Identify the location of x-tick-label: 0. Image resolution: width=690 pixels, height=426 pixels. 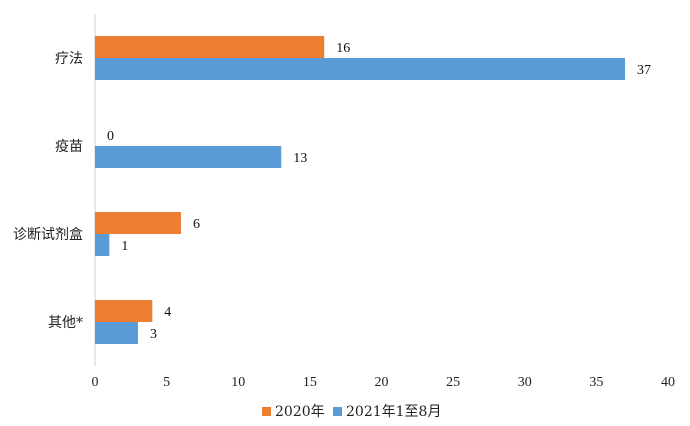
(95, 382).